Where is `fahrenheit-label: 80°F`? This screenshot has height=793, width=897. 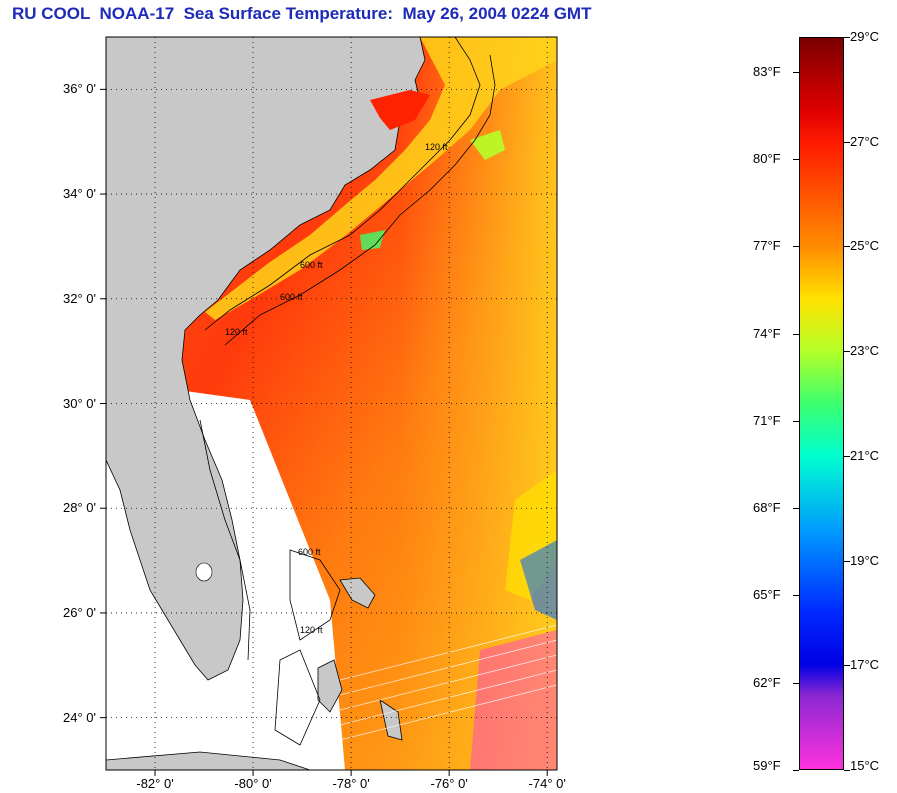 fahrenheit-label: 80°F is located at coordinates (767, 159).